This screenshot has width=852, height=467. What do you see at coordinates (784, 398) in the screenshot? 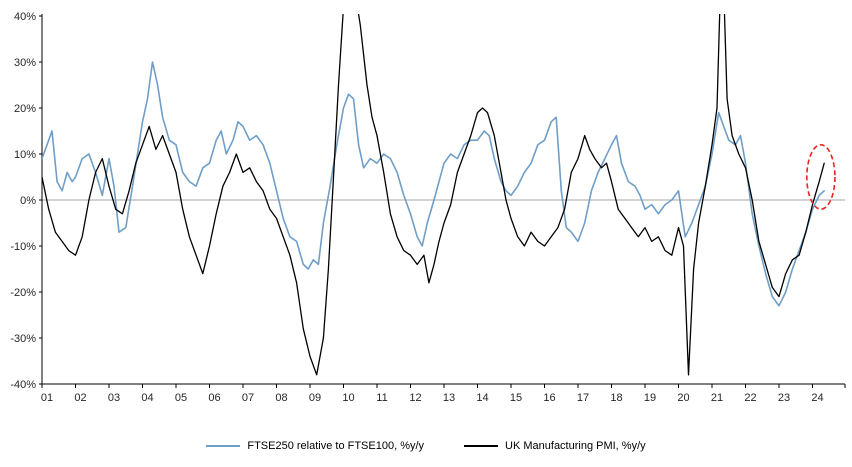
I see `svg-text: 23` at bounding box center [784, 398].